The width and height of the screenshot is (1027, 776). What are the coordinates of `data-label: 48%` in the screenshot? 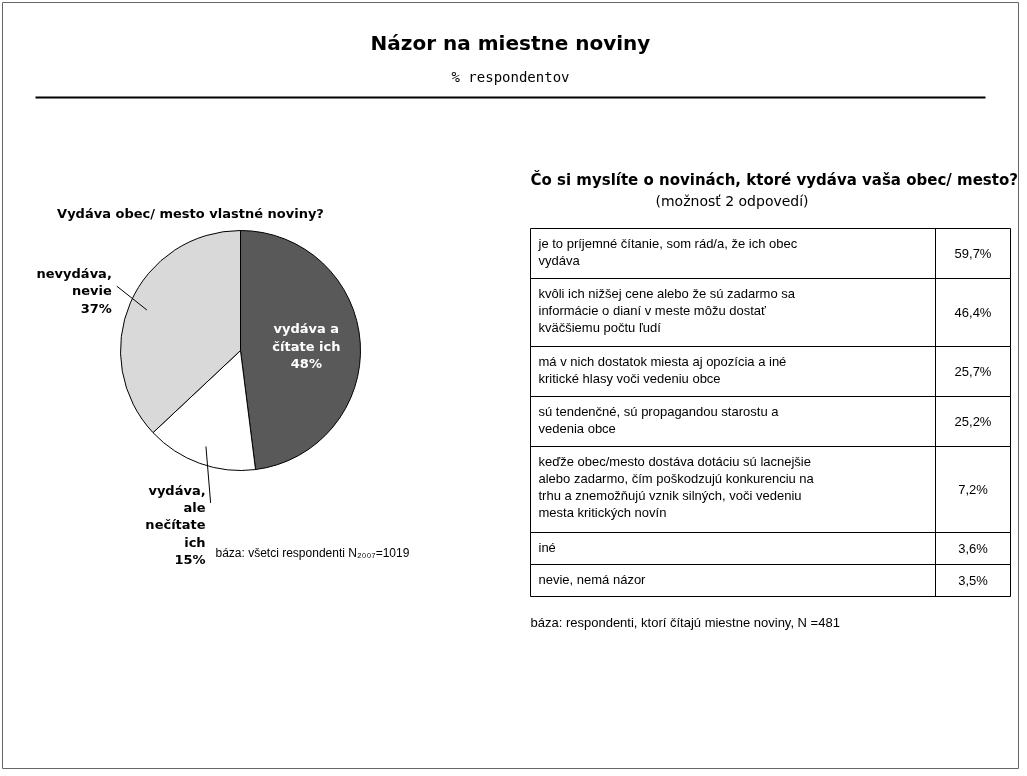 It's located at (306, 363).